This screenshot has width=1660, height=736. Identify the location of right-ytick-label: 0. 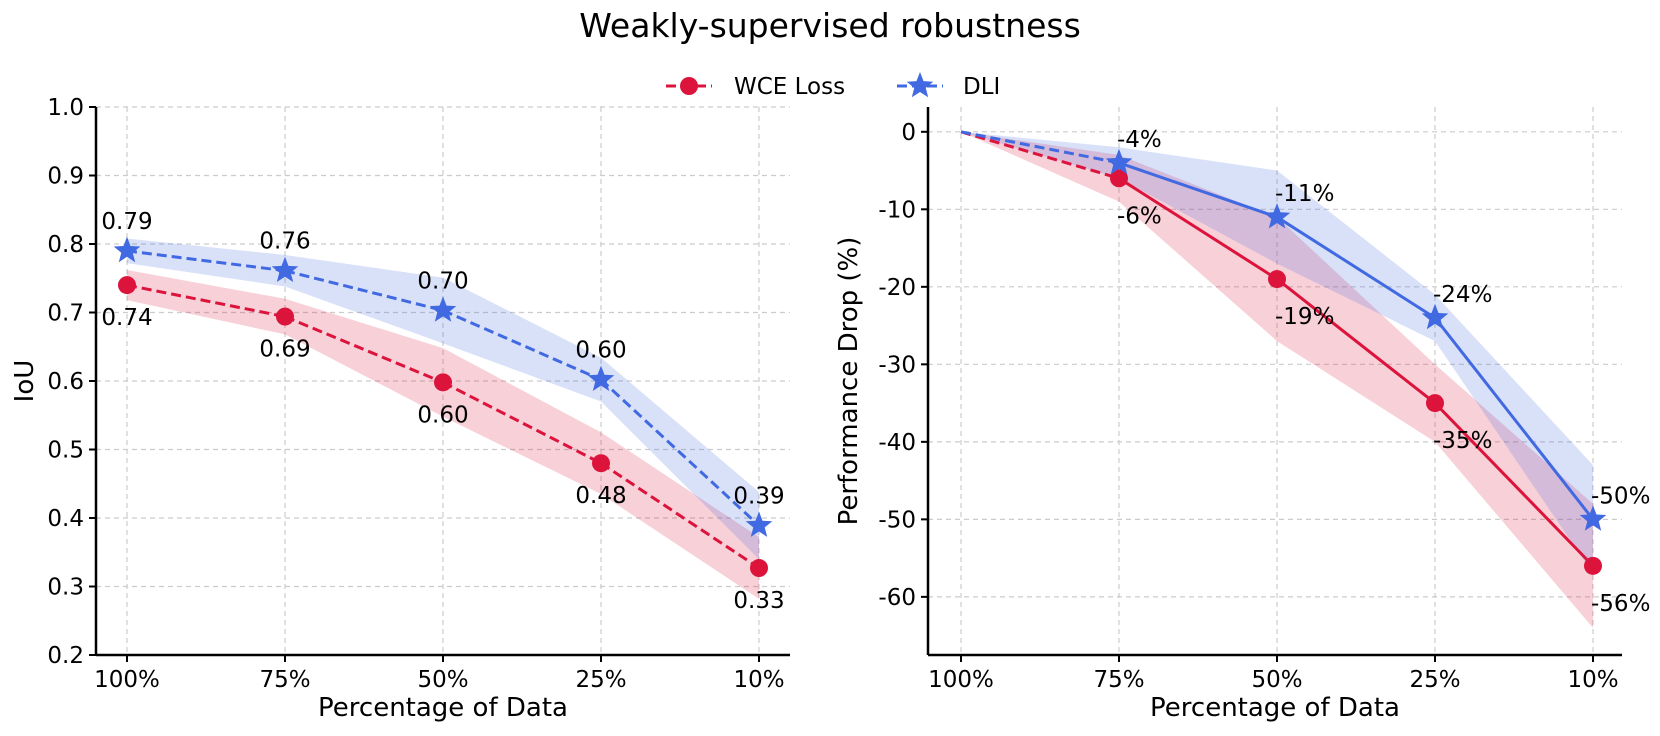
(908, 133).